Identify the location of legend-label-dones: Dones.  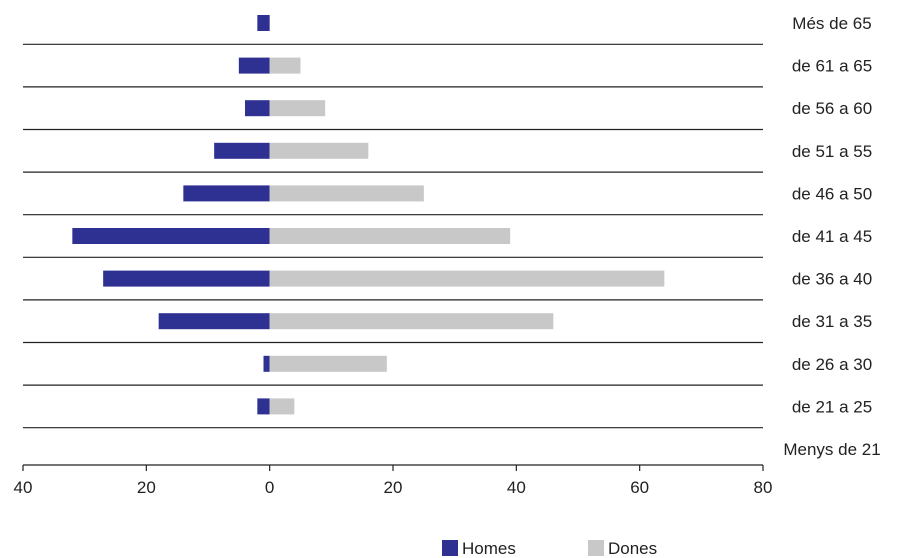
(632, 548).